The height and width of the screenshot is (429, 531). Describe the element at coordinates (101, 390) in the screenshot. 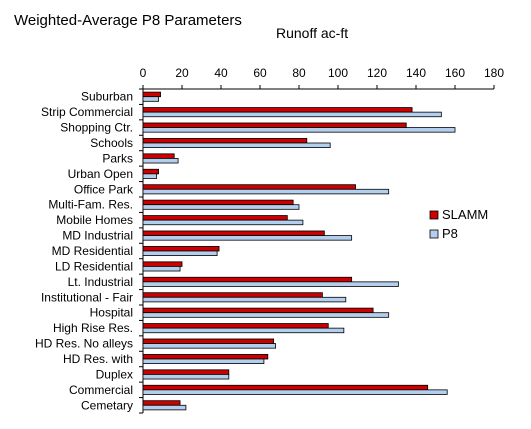

I see `category-label: Commercial` at that location.